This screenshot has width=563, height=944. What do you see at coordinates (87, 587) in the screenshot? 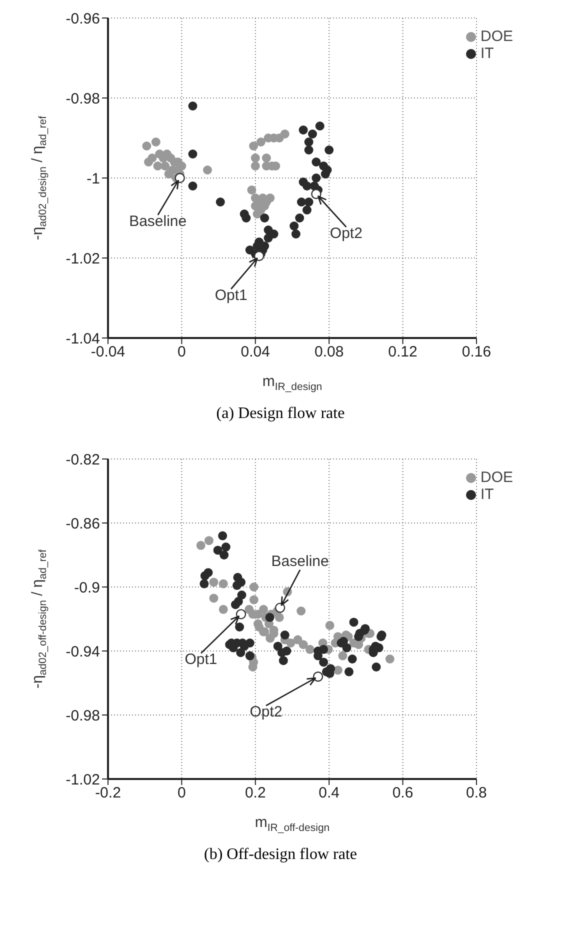
I see `y-tick-label: -0.9` at bounding box center [87, 587].